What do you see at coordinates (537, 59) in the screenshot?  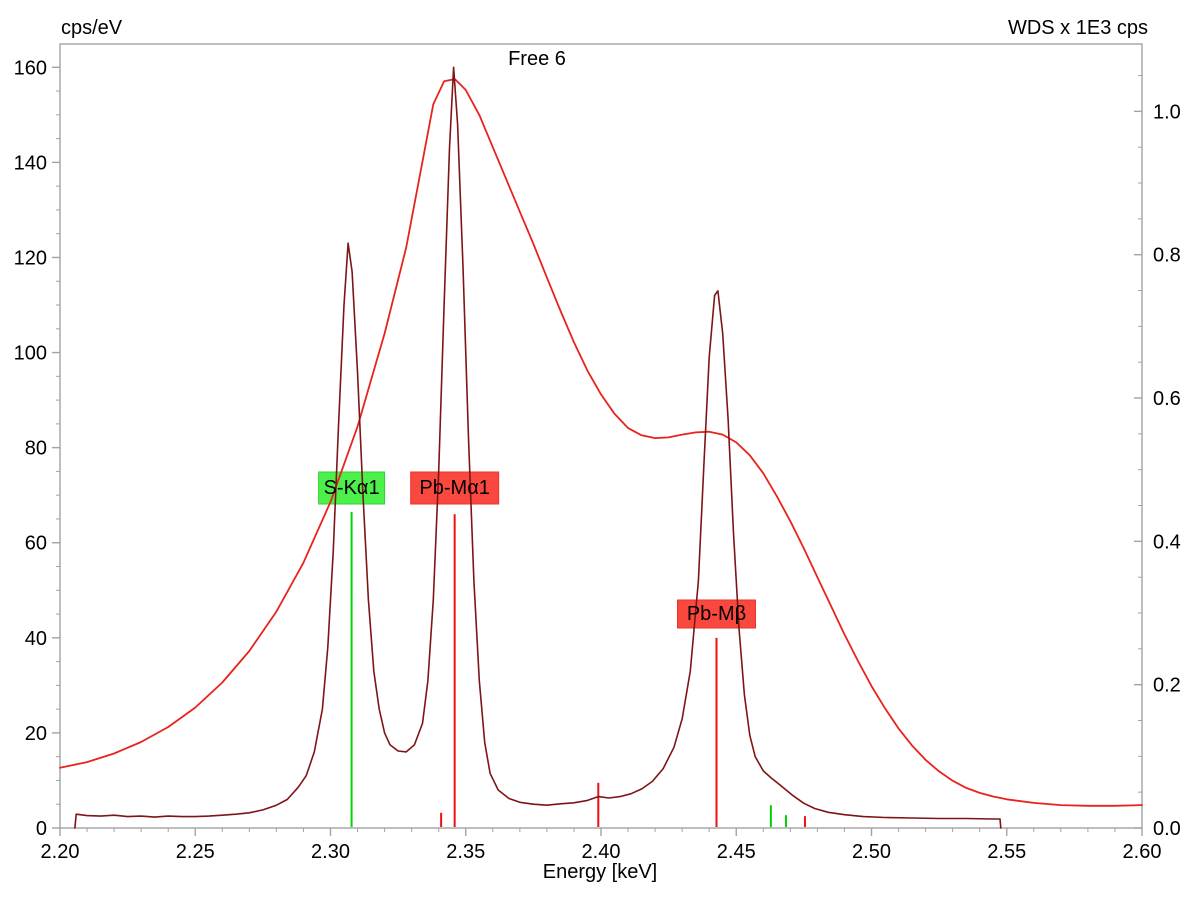 I see `chart-title: Free 6` at bounding box center [537, 59].